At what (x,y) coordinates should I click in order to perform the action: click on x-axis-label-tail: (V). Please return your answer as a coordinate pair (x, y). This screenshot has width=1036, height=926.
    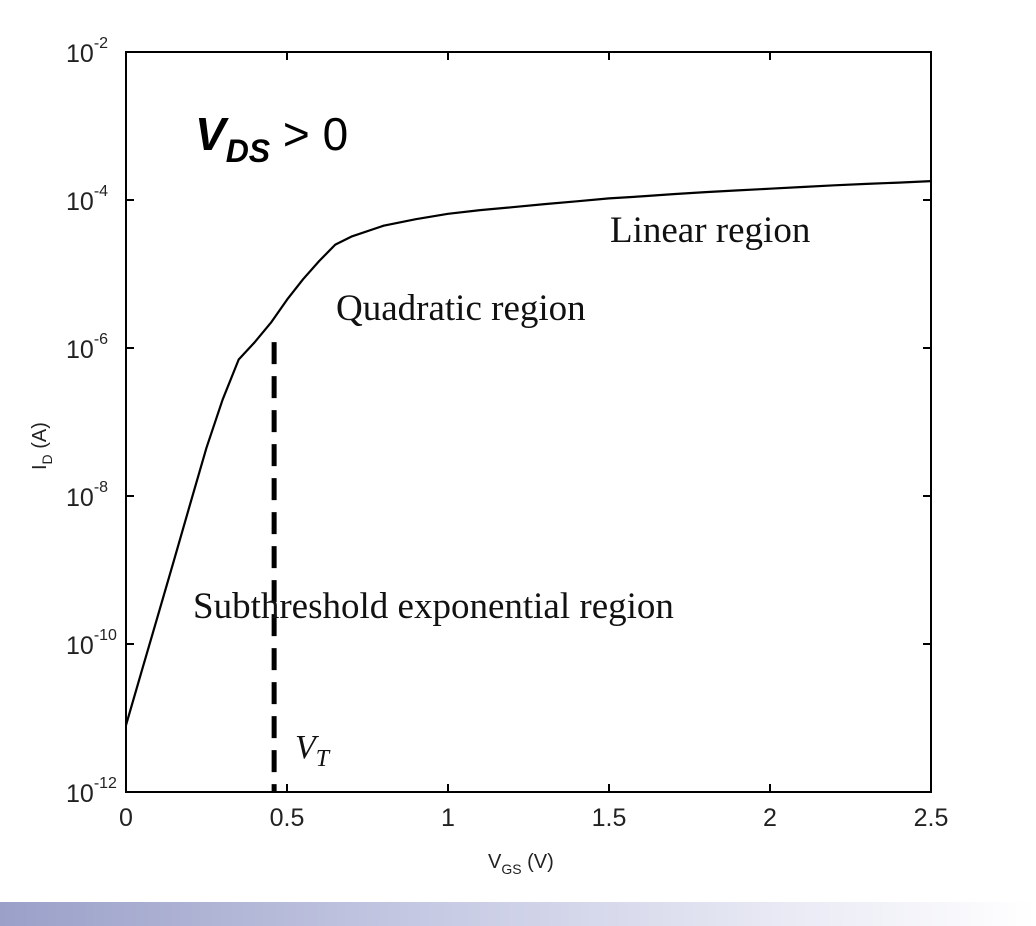
    Looking at the image, I should click on (538, 862).